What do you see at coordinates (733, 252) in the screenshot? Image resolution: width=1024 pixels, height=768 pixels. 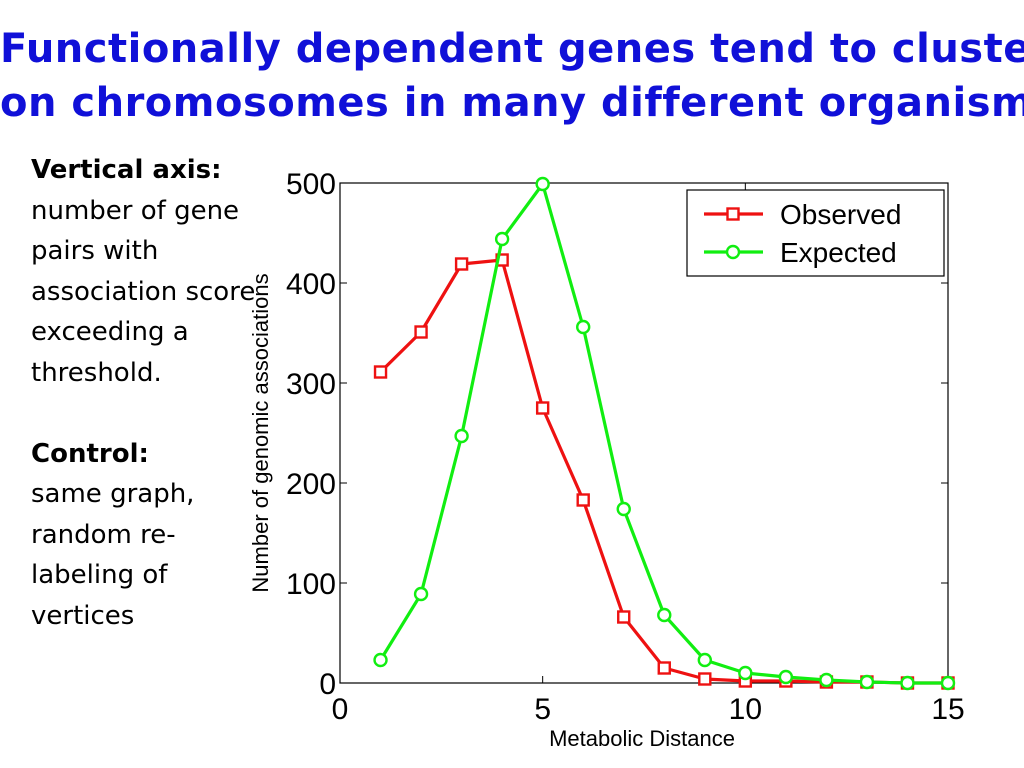 I see `legend-marker-expected` at bounding box center [733, 252].